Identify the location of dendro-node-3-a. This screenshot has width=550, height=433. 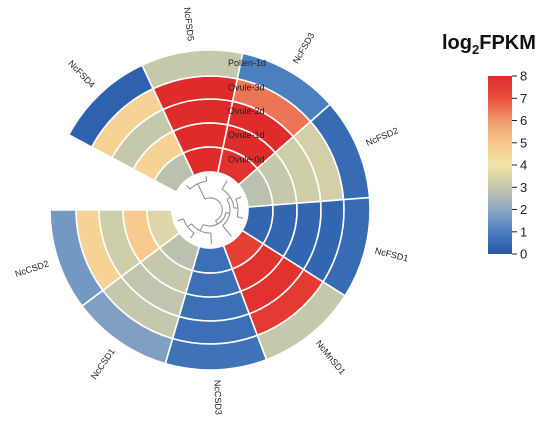
(224, 185).